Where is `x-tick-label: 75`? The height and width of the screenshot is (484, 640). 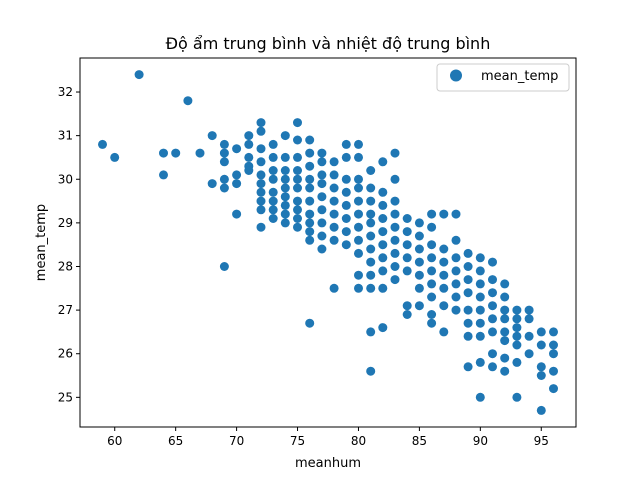
x-tick-label: 75 is located at coordinates (297, 441).